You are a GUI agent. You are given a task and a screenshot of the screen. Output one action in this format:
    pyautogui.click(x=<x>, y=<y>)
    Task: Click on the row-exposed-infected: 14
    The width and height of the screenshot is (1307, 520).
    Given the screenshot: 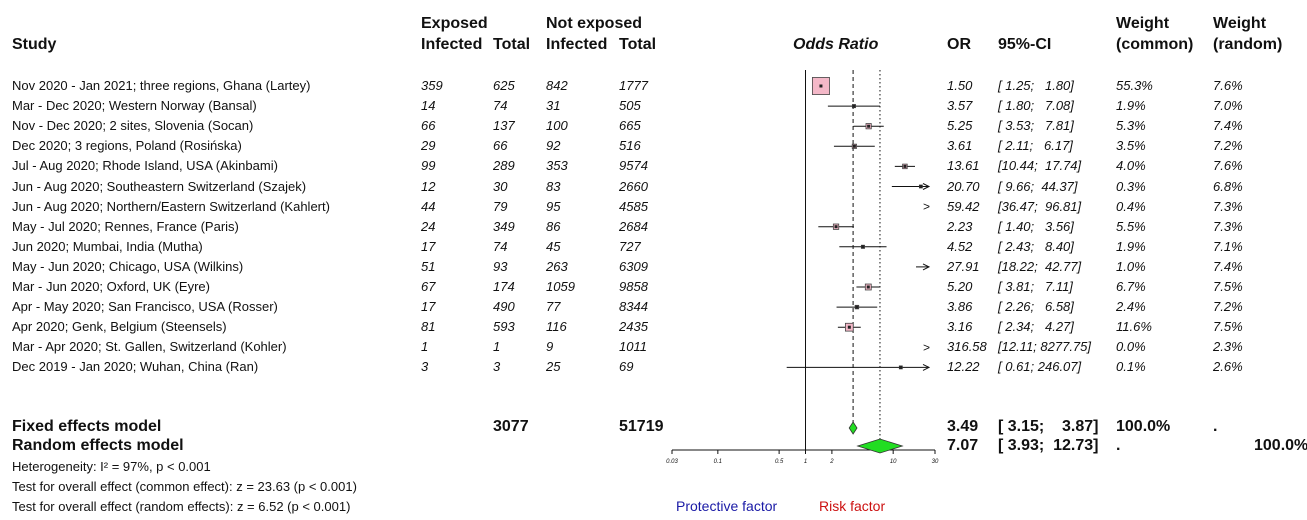 What is the action you would take?
    pyautogui.click(x=428, y=106)
    